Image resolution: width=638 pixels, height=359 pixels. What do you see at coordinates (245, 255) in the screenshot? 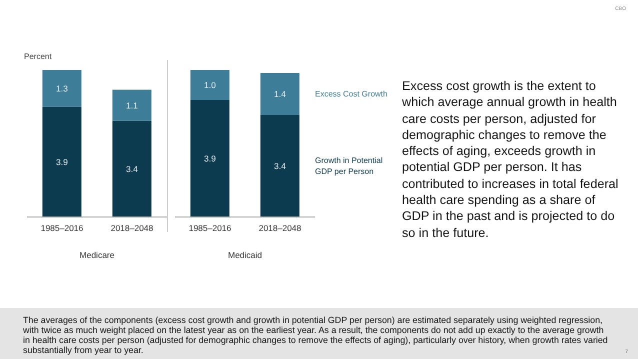
I see `x-axis-title: Medicaid` at bounding box center [245, 255].